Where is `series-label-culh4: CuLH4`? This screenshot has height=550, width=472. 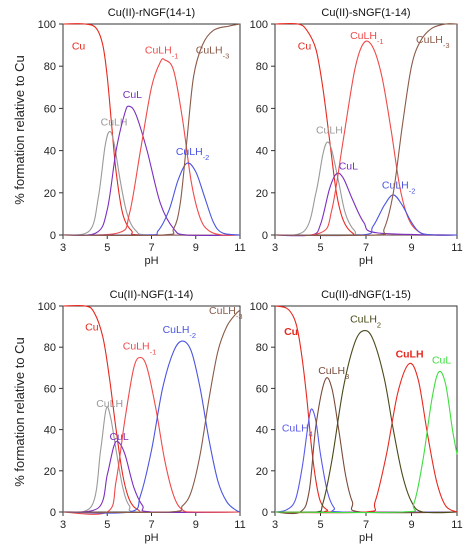 series-label-culh4: CuLH4 is located at coordinates (297, 431).